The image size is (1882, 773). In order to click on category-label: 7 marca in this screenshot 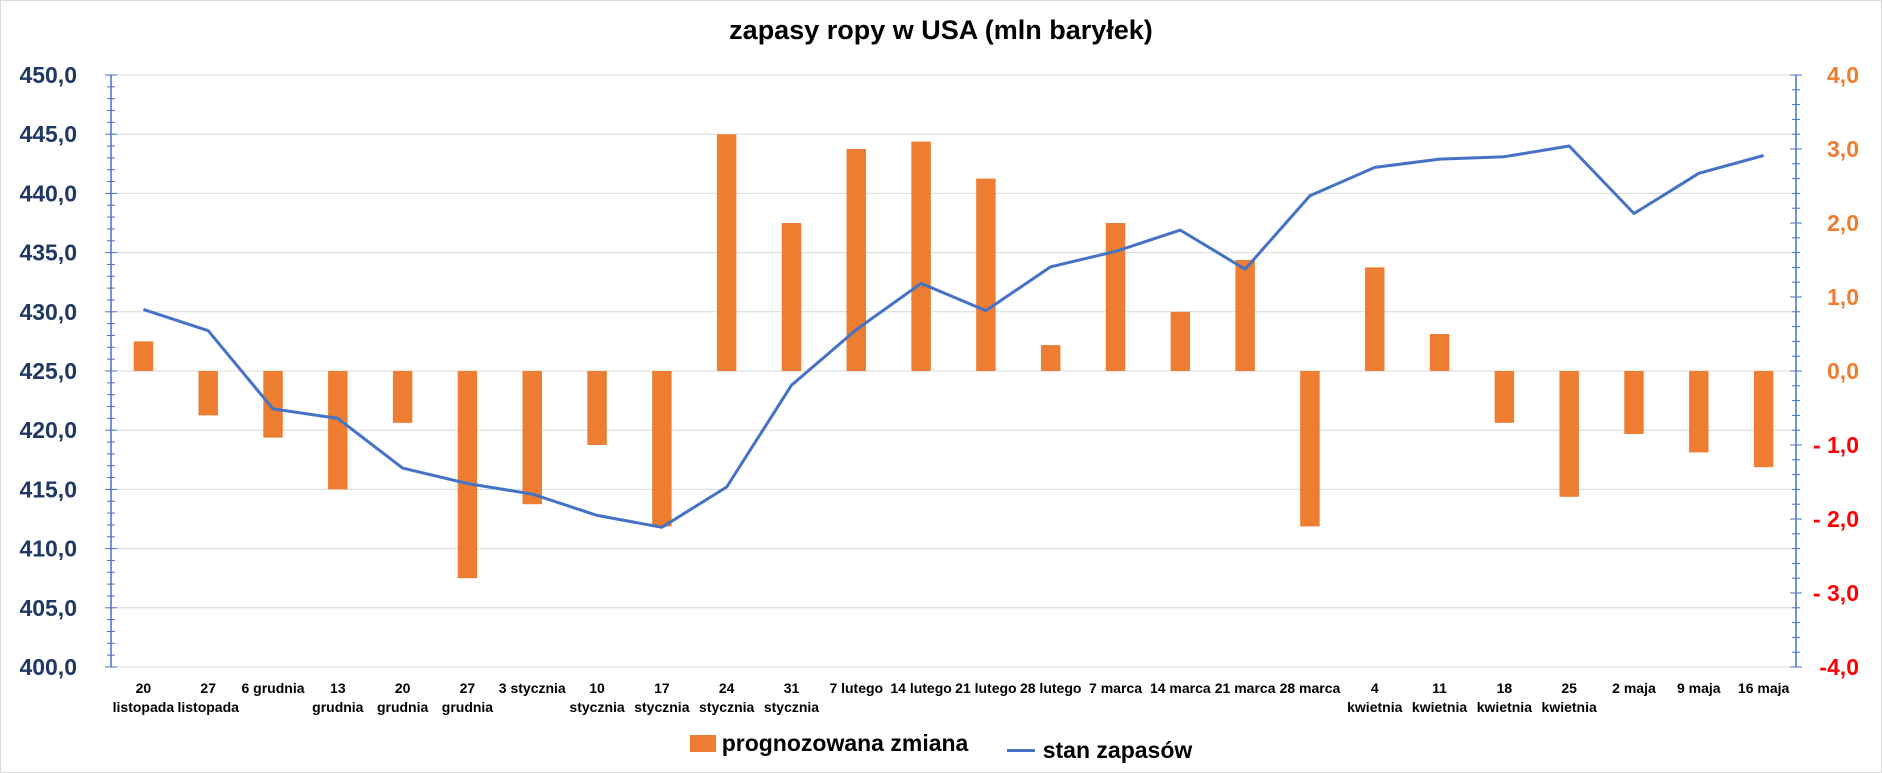, I will do `click(1115, 688)`.